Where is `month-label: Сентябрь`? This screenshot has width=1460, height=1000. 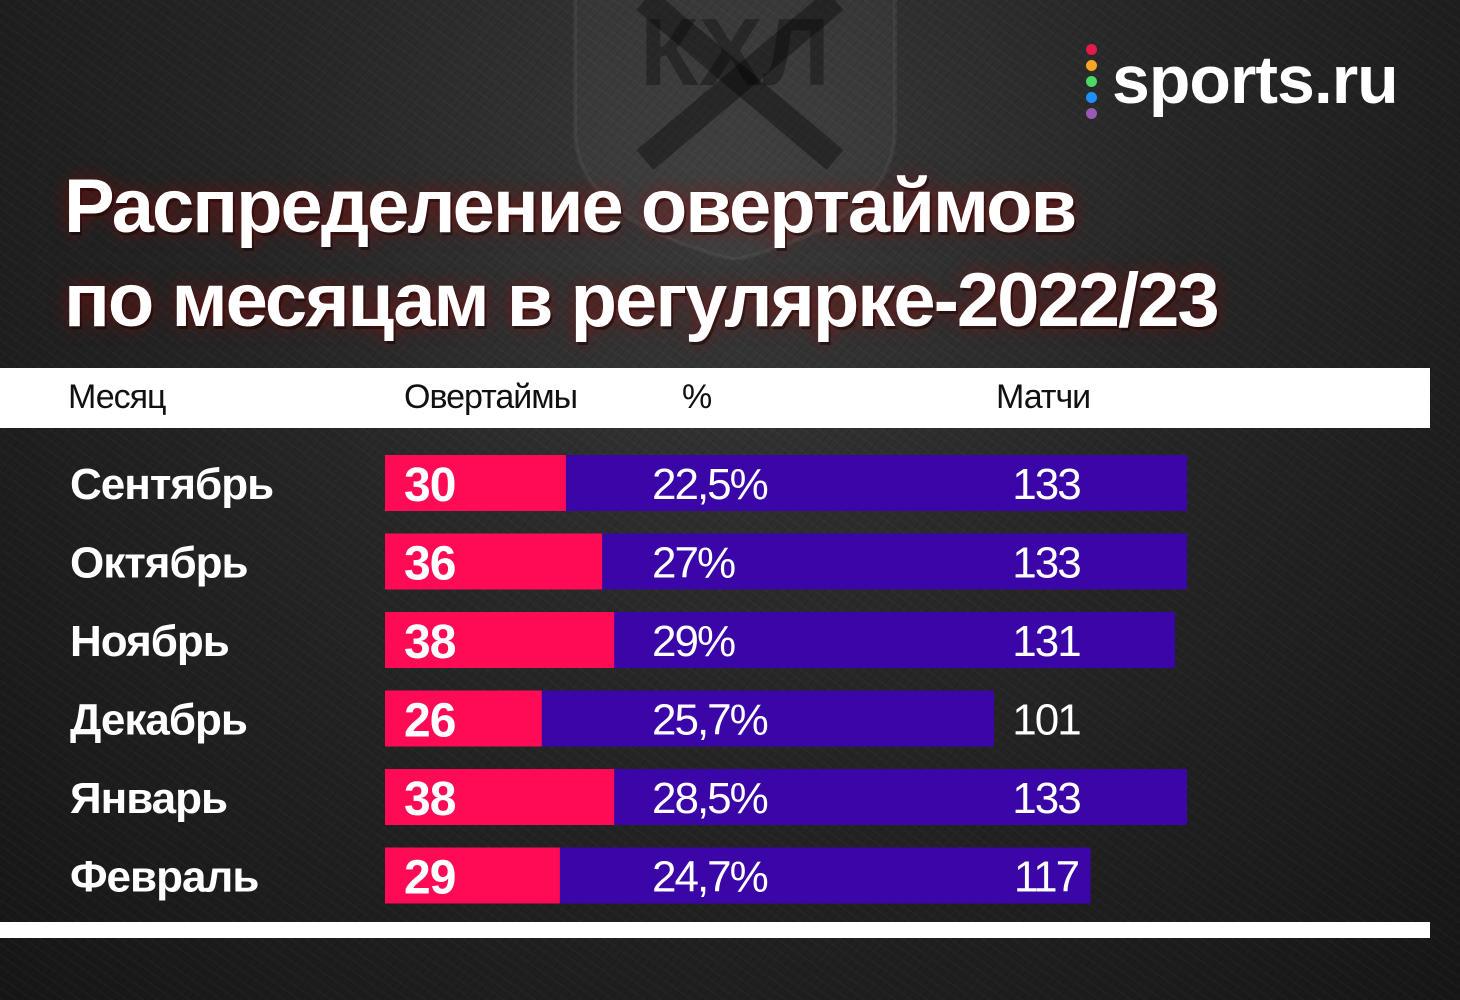
month-label: Сентябрь is located at coordinates (171, 484).